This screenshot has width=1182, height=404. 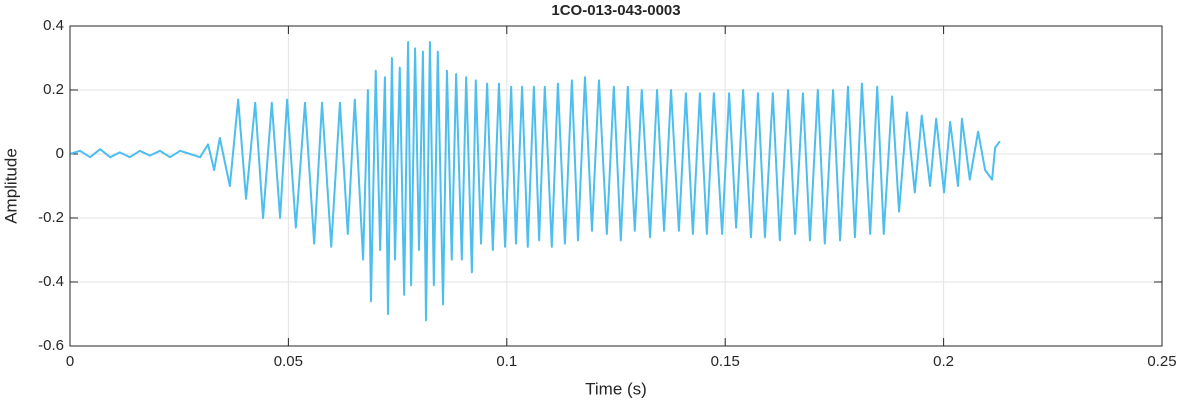 I want to click on y-tick-label: -0.2, so click(x=51, y=217).